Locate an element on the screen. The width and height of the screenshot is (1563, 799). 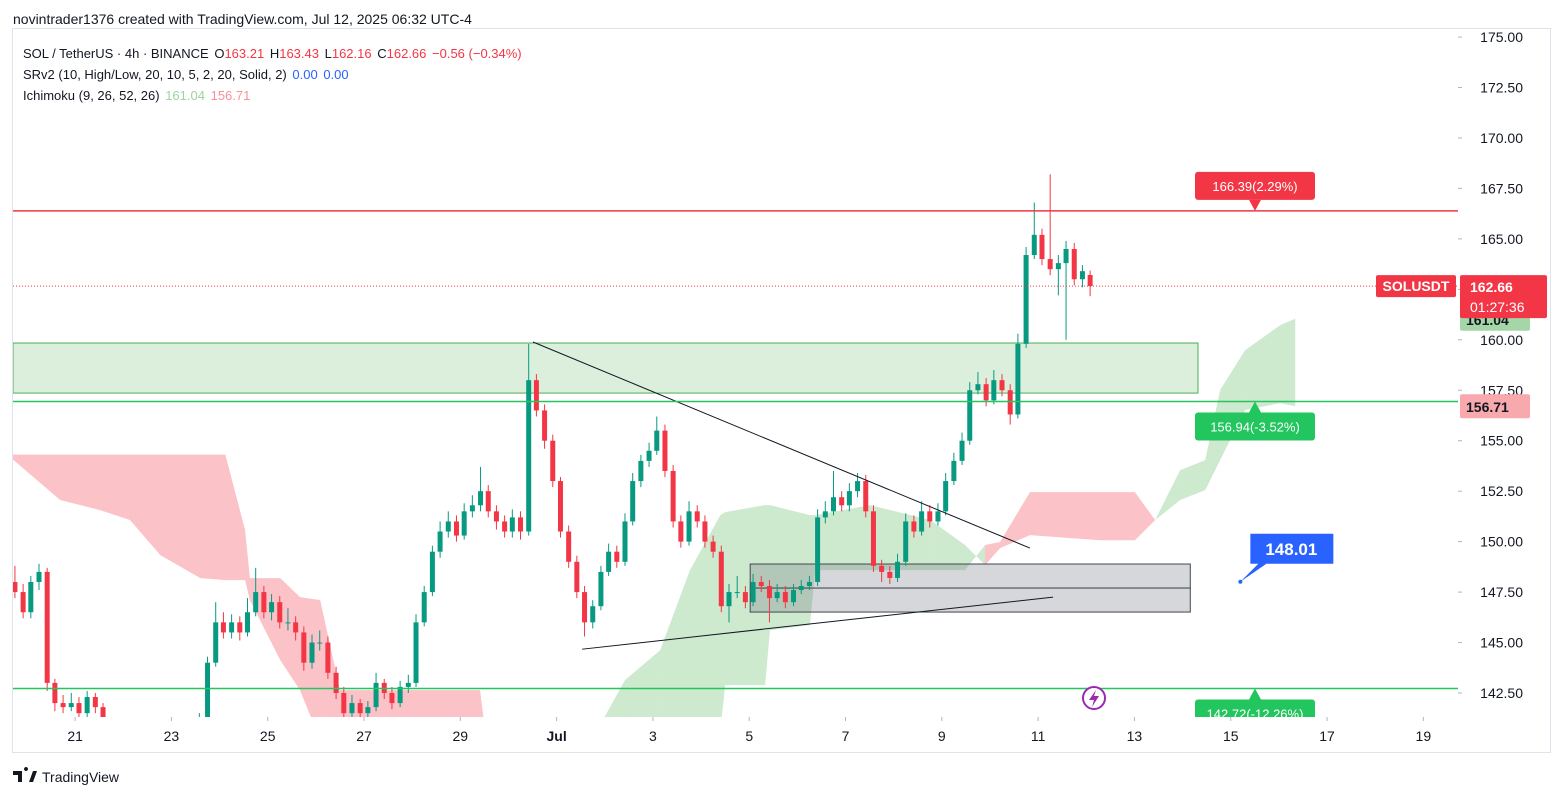
ohlc-label: O is located at coordinates (219, 53).